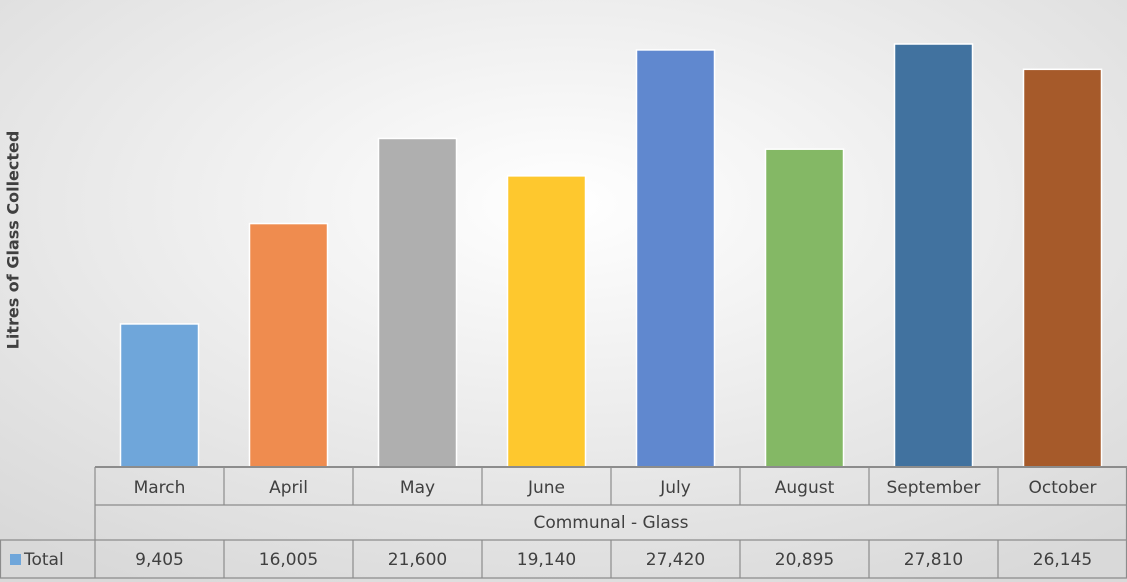  Describe the element at coordinates (675, 488) in the screenshot. I see `x-tick-label: July` at that location.